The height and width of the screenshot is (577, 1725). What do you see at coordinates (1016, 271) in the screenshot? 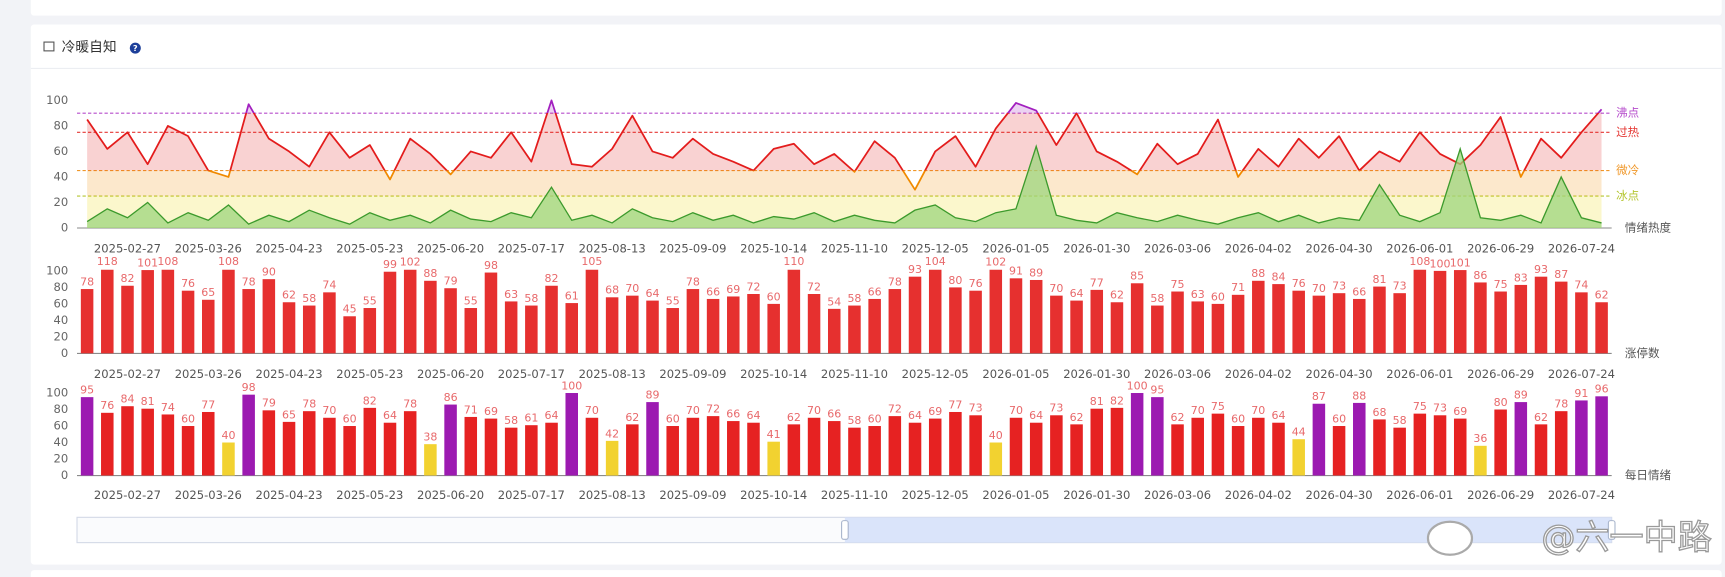
I see `value-label: 91` at bounding box center [1016, 271].